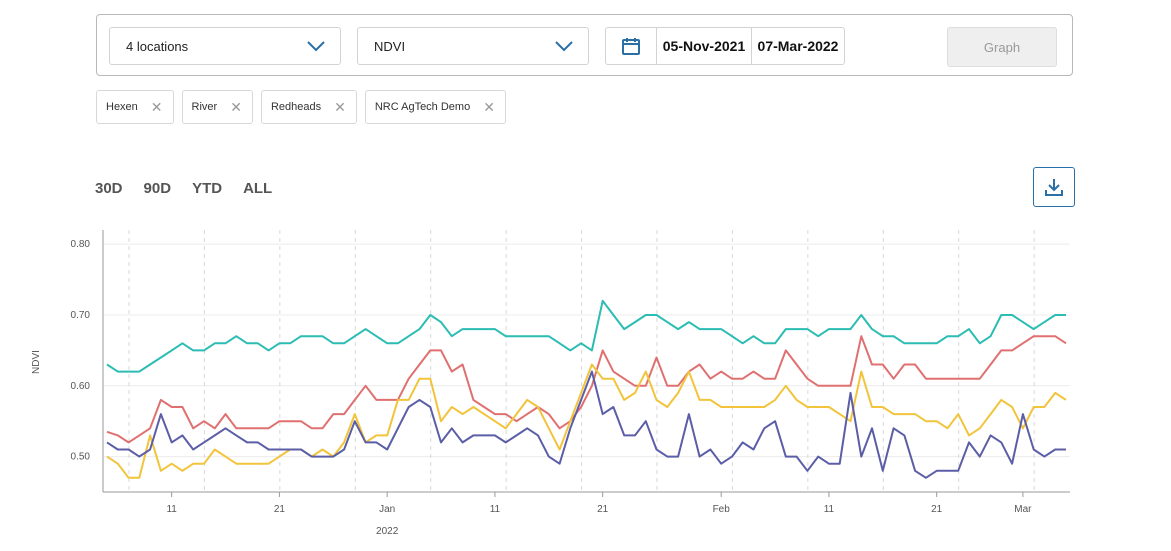 The image size is (1171, 551). Describe the element at coordinates (473, 46) in the screenshot. I see `metric-dropdown: NDVI` at that location.